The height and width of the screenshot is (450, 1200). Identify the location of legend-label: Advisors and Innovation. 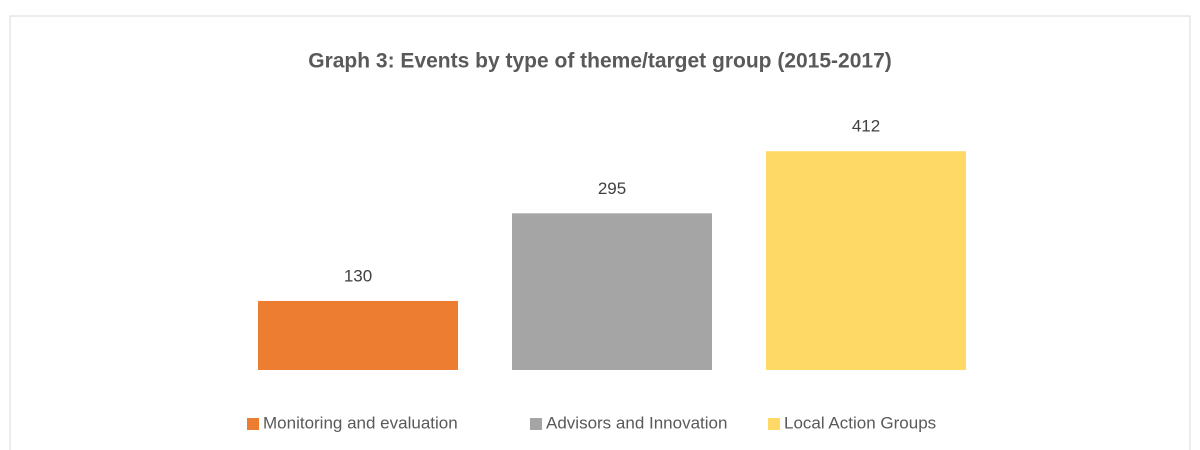
(636, 422).